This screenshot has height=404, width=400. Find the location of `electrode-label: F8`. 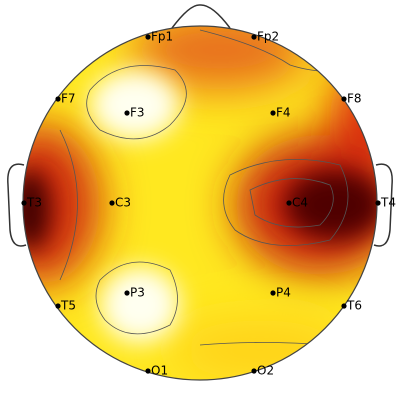

electrode-label: F8 is located at coordinates (354, 99).